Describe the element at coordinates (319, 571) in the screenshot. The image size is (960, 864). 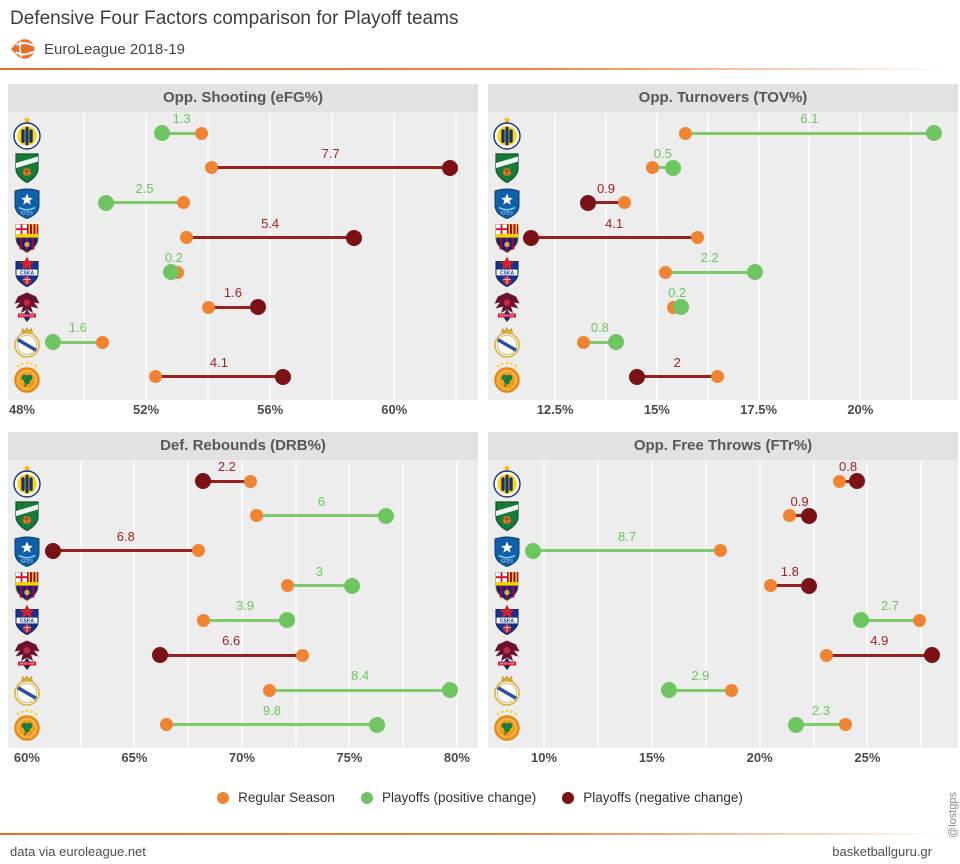
I see `change-label: 3` at that location.